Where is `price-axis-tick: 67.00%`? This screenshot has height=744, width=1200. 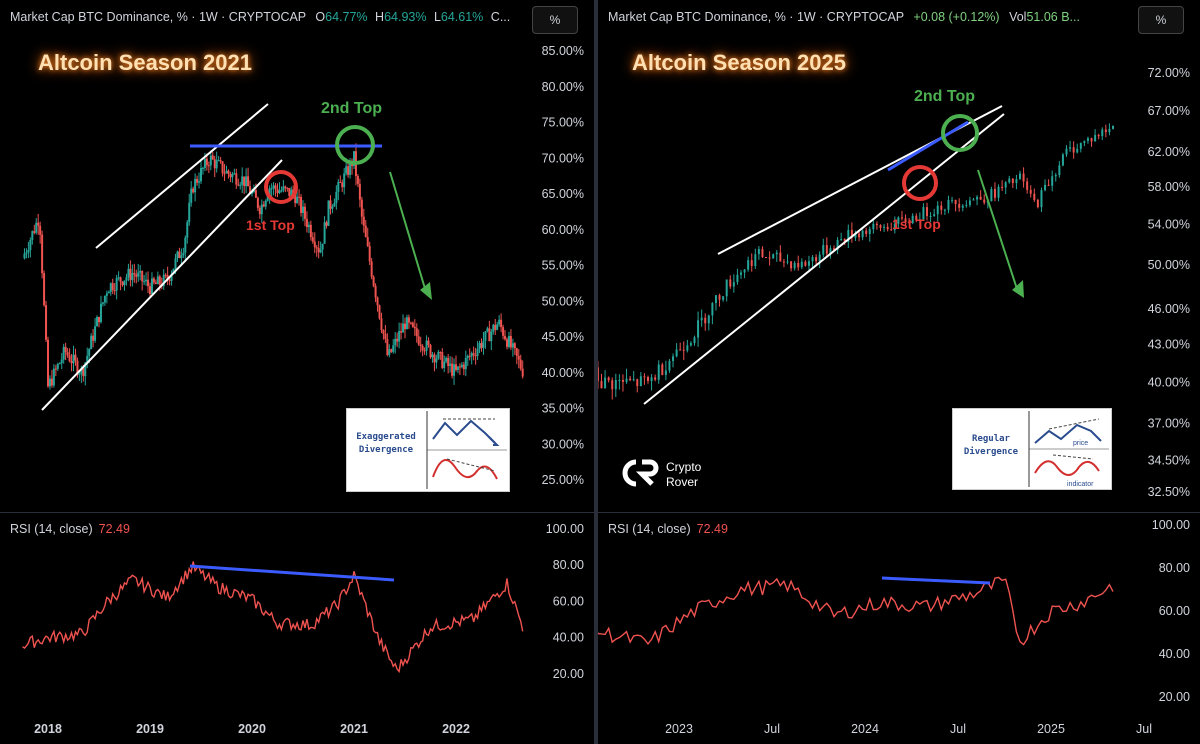 price-axis-tick: 67.00% is located at coordinates (1169, 111).